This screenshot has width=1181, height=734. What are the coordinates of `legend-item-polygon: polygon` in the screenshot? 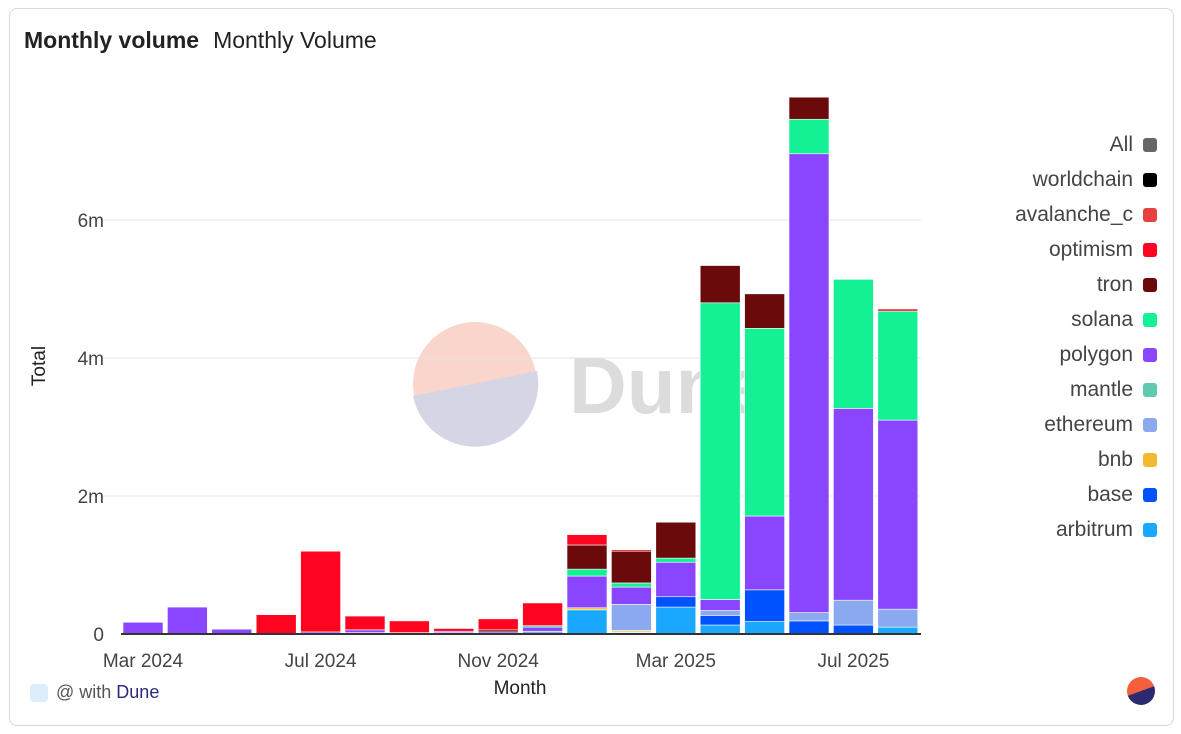 It's located at (1086, 354).